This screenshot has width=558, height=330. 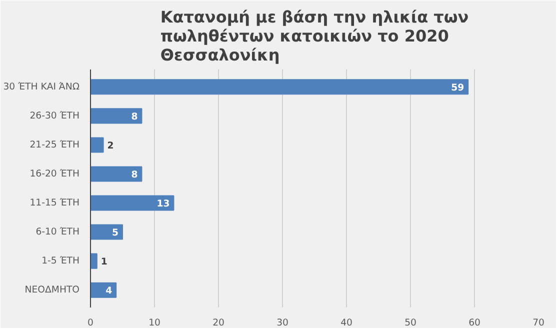 What do you see at coordinates (110, 146) in the screenshot?
I see `data-label: 2` at bounding box center [110, 146].